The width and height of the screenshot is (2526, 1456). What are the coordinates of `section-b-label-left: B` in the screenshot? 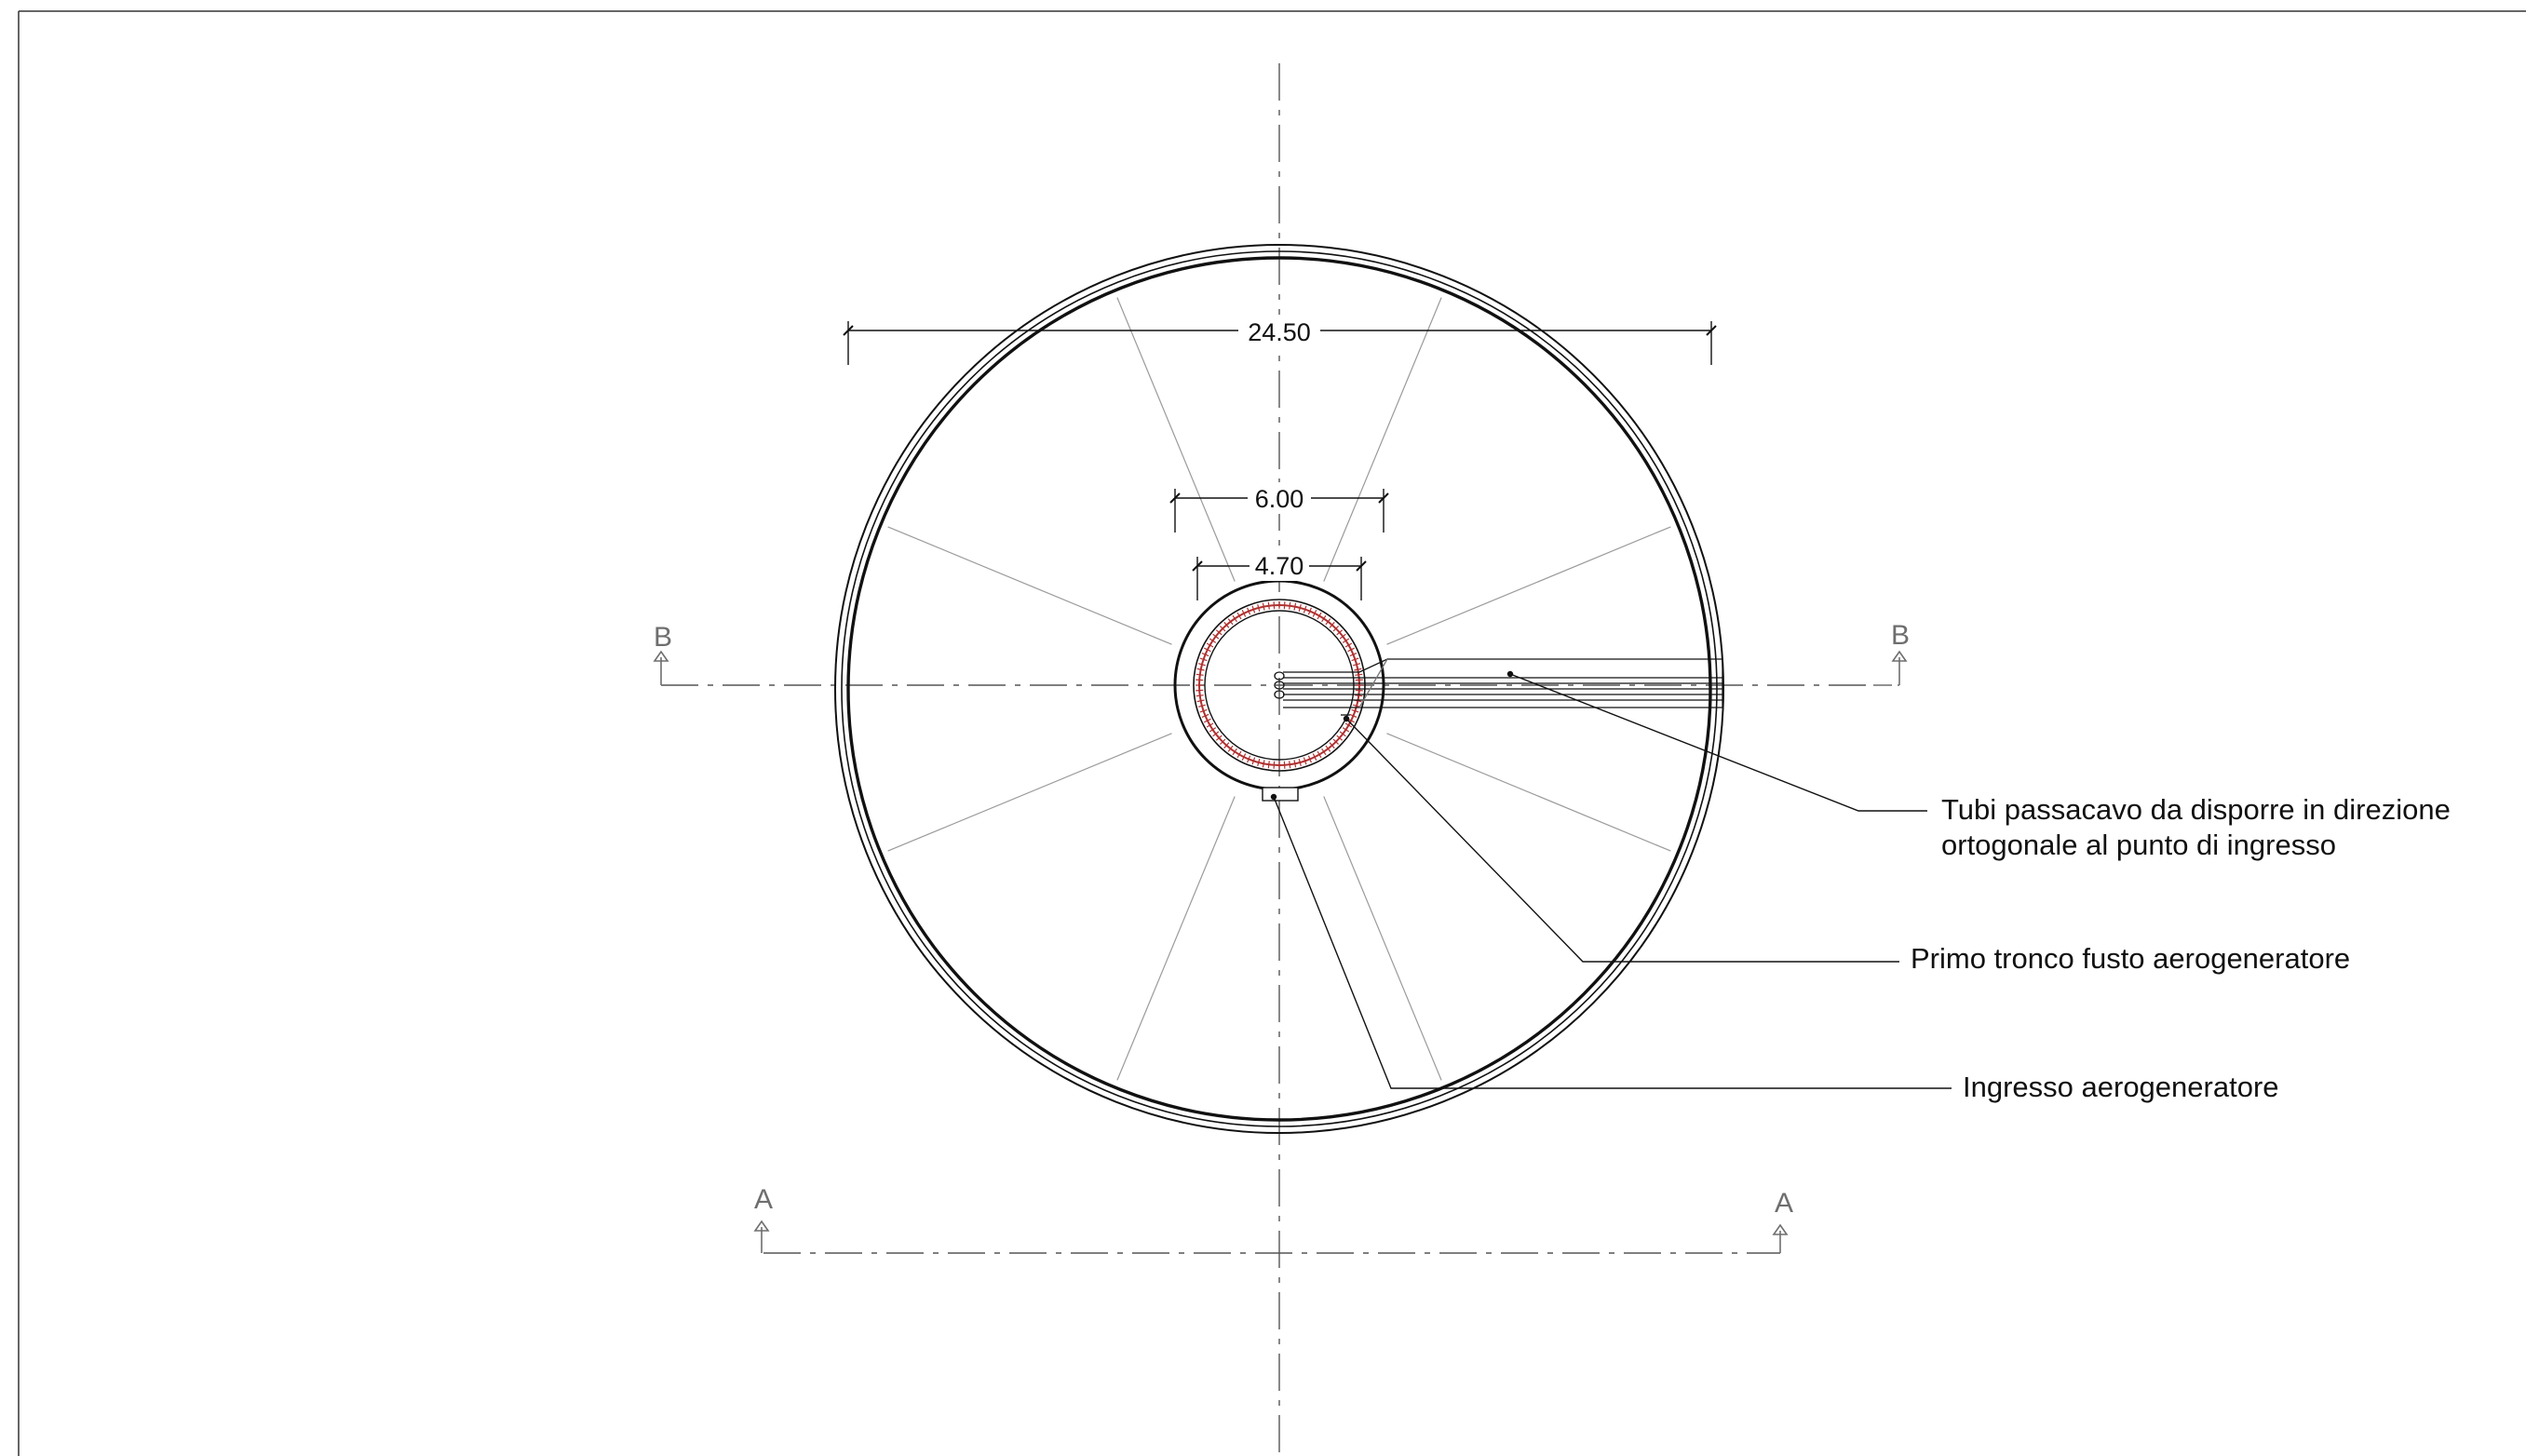 It's located at (663, 637).